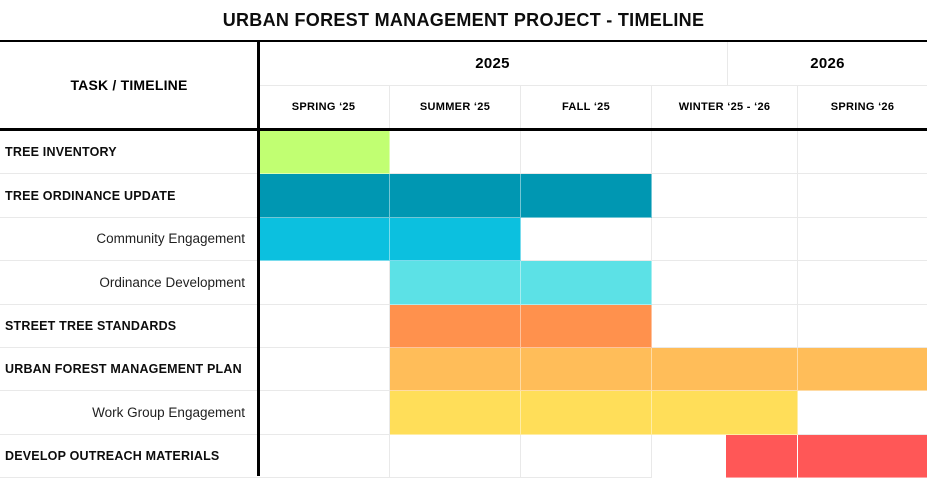  Describe the element at coordinates (129, 326) in the screenshot. I see `task-label: STREET TREE STANDARDS` at that location.